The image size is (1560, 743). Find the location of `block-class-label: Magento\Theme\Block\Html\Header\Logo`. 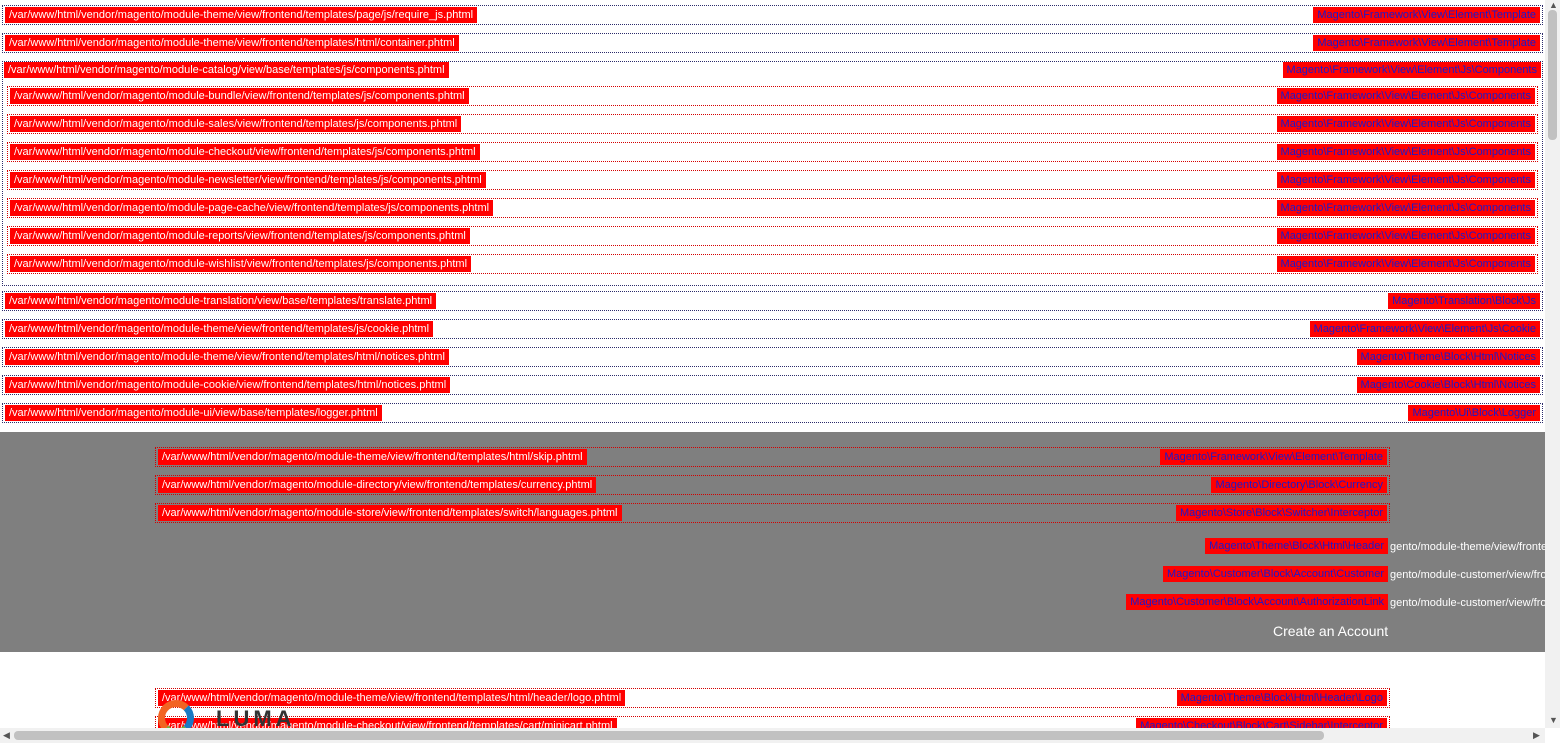

block-class-label: Magento\Theme\Block\Html\Header\Logo is located at coordinates (1281, 698).